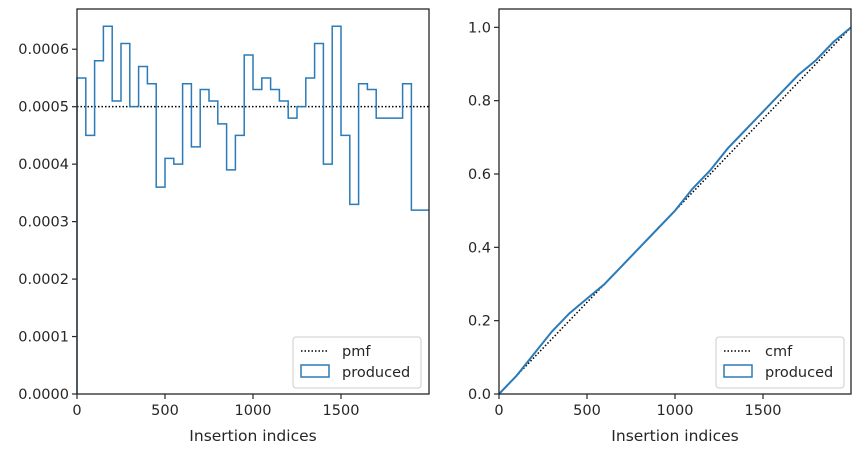 The image size is (861, 453). Describe the element at coordinates (315, 371) in the screenshot. I see `left-legend-produced-swatch` at that location.